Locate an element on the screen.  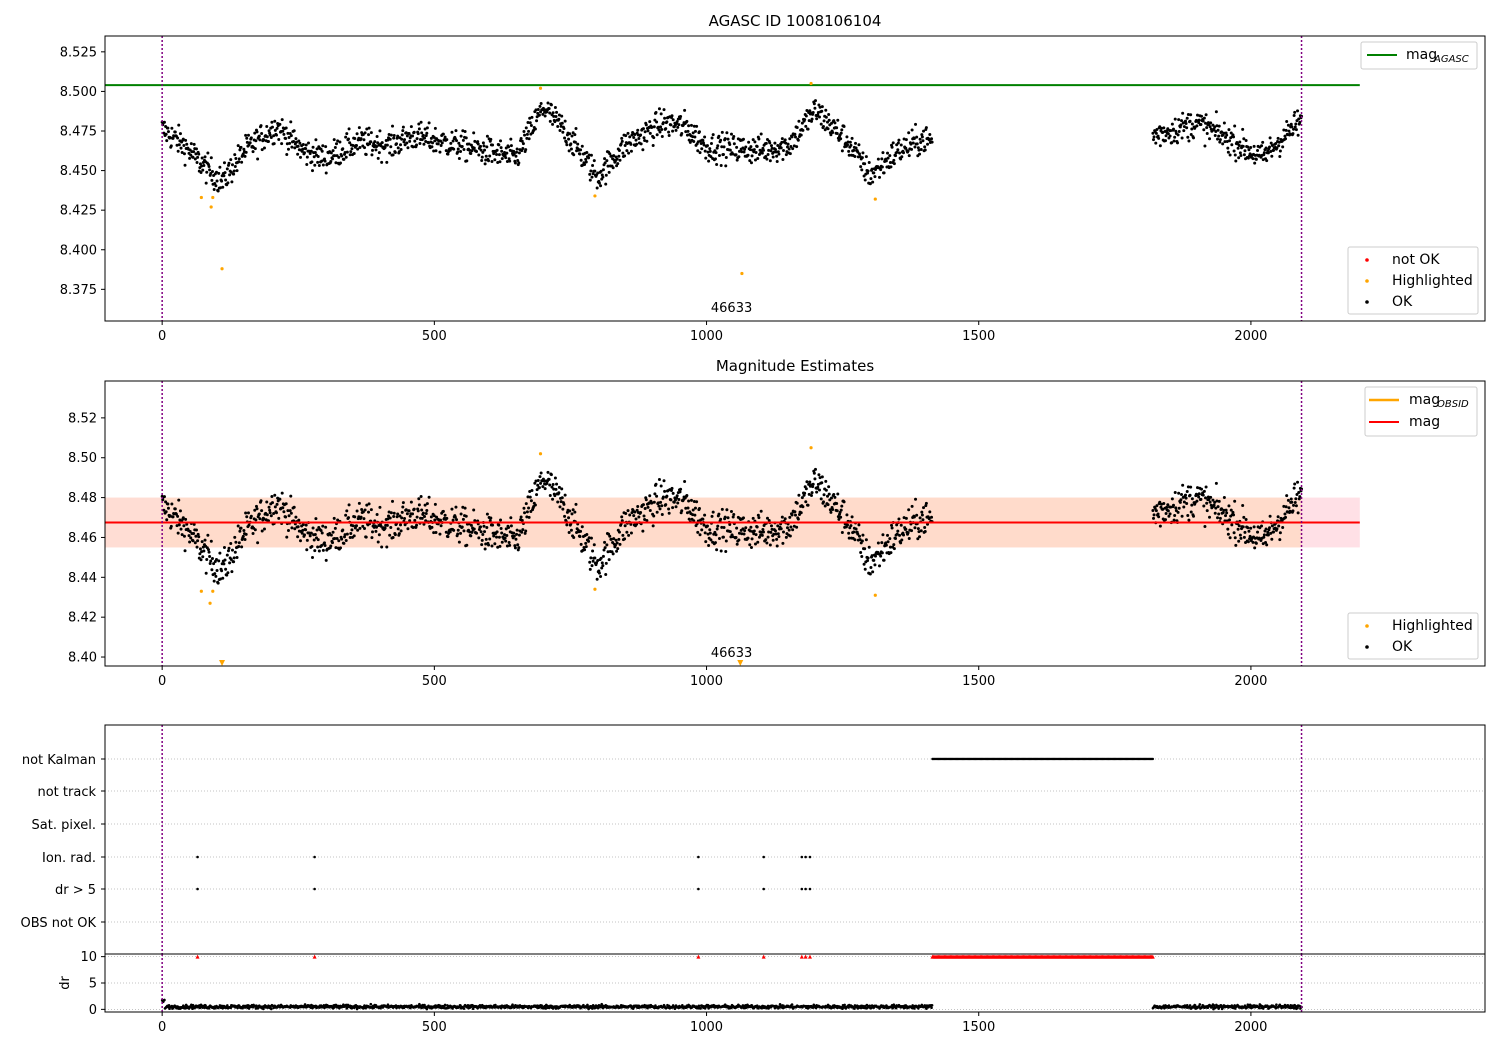
dr-point is located at coordinates (592, 1008).